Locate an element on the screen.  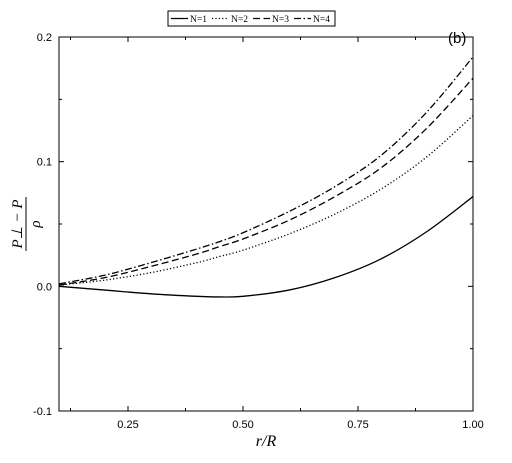
legend-label-n2: N=2 is located at coordinates (239, 20).